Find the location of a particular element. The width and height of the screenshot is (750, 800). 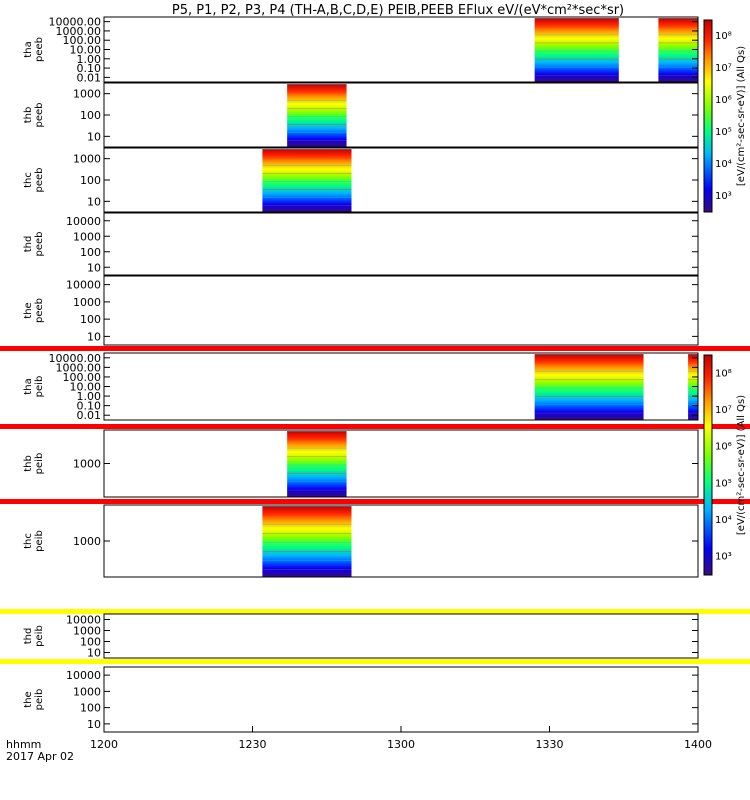

colorbar-tick-label: 10⁴ is located at coordinates (723, 164).